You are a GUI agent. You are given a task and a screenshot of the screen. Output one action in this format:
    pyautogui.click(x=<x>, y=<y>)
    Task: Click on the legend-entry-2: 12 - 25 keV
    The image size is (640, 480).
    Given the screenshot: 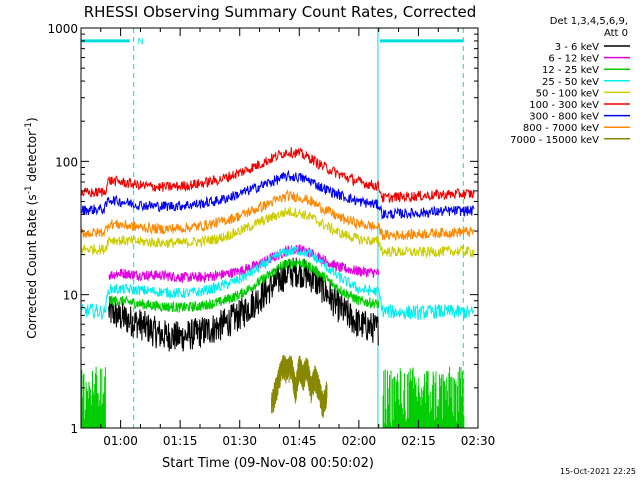 What is the action you would take?
    pyautogui.click(x=570, y=70)
    